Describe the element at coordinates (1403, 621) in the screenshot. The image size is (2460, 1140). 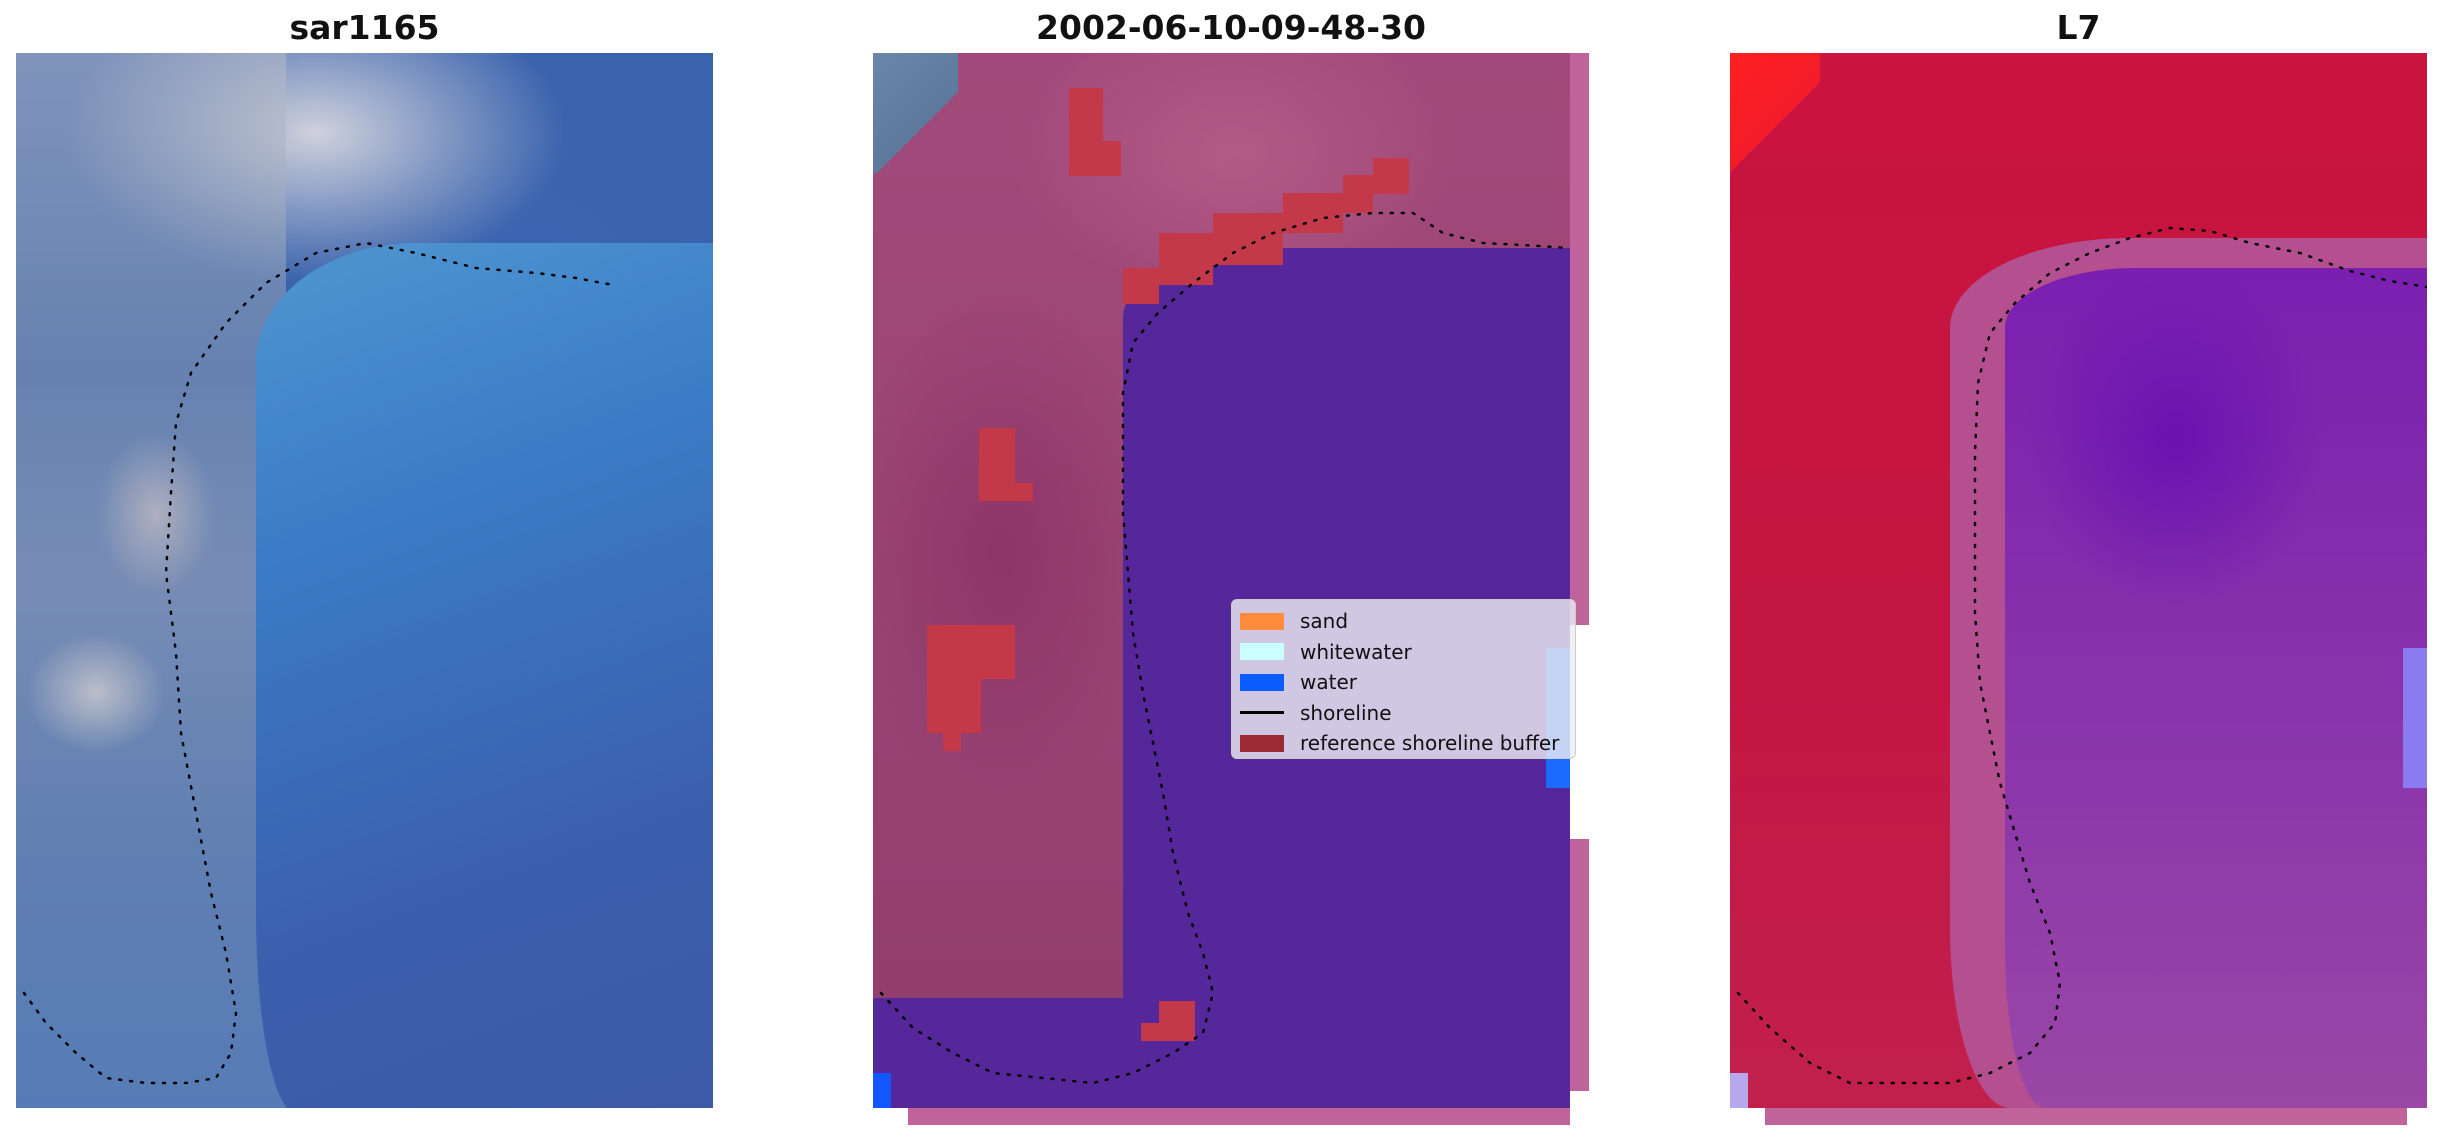
I see `legend-item-sand: sand` at that location.